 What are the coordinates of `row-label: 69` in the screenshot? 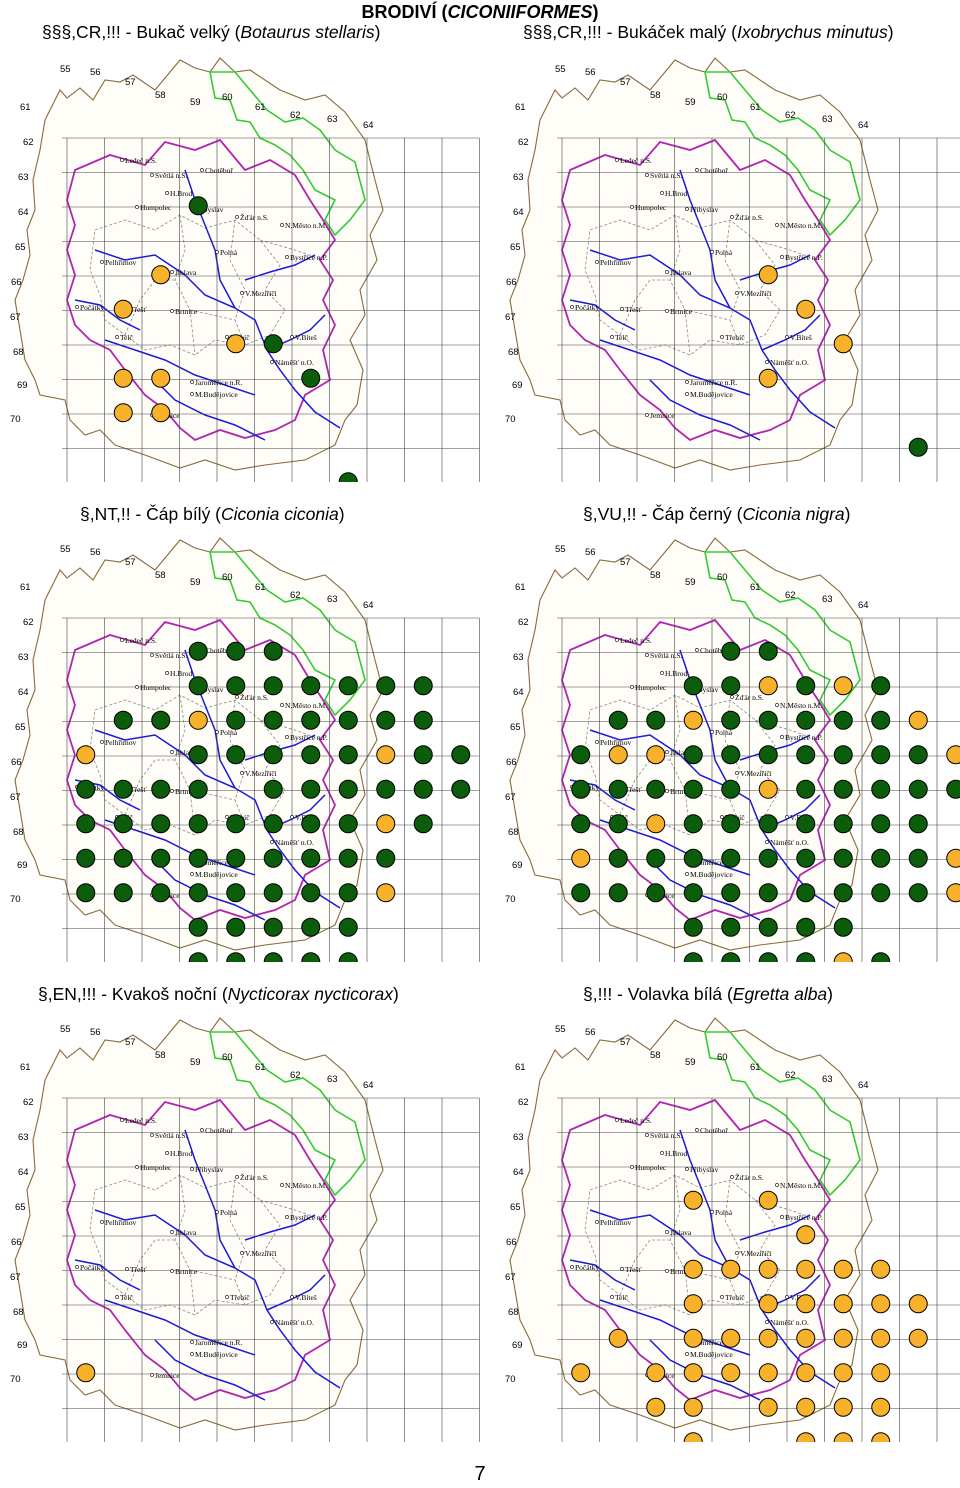 It's located at (22, 1345).